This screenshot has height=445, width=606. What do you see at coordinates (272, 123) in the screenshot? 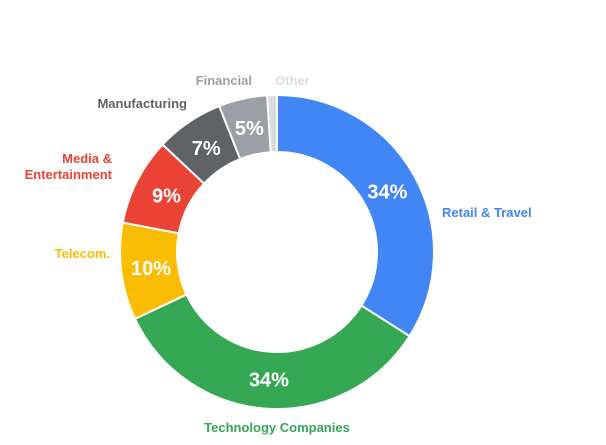
I see `slice-other` at bounding box center [272, 123].